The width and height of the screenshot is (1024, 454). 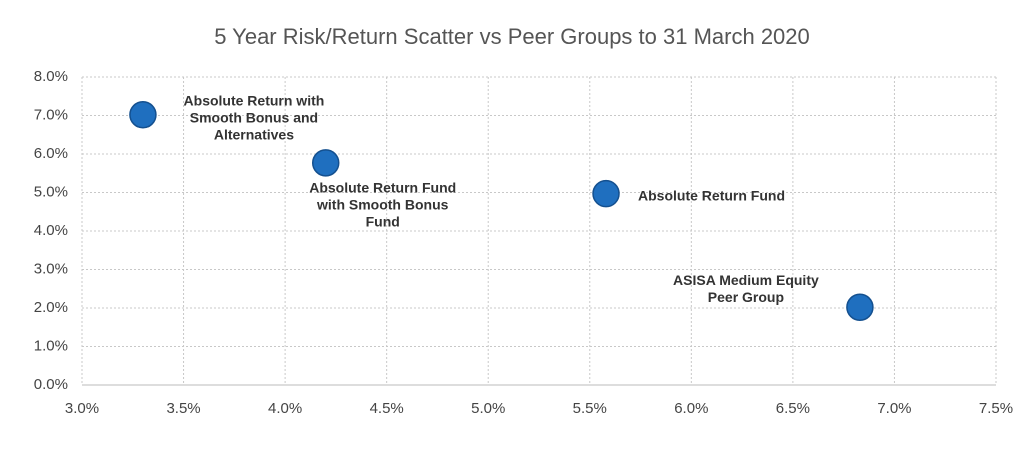 I want to click on x-tick-label: 5.0%, so click(x=488, y=408).